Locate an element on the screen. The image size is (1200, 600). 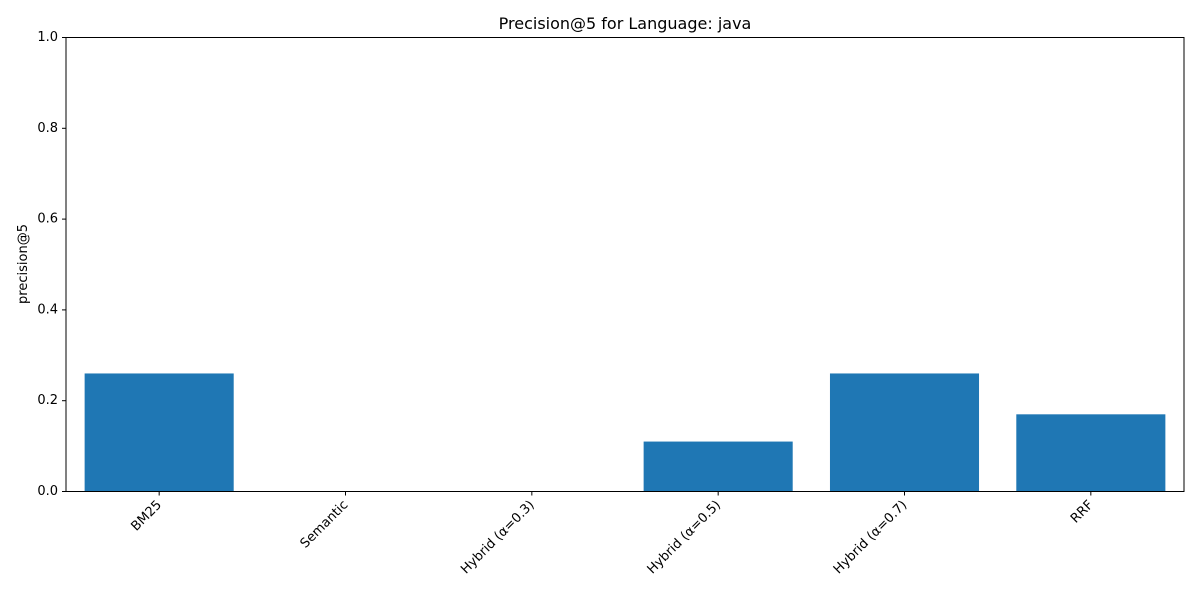
x-tick-label: Hybrid (α=0.3) is located at coordinates (497, 537).